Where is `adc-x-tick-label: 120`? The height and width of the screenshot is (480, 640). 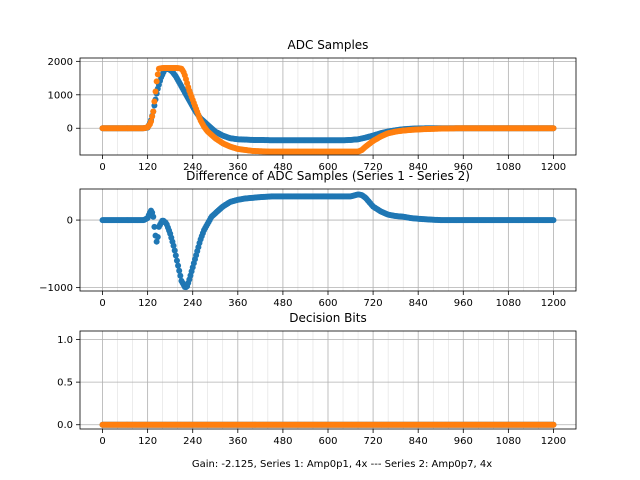
adc-x-tick-label: 120 is located at coordinates (147, 167).